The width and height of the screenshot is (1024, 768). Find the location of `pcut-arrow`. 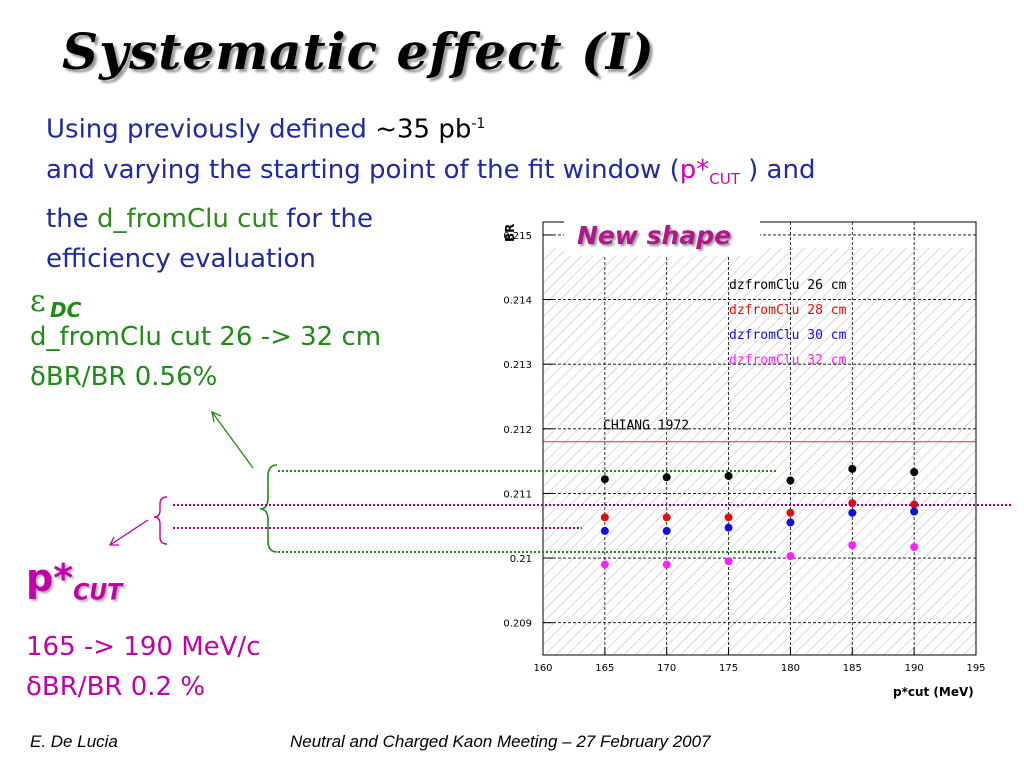

pcut-arrow is located at coordinates (129, 532).